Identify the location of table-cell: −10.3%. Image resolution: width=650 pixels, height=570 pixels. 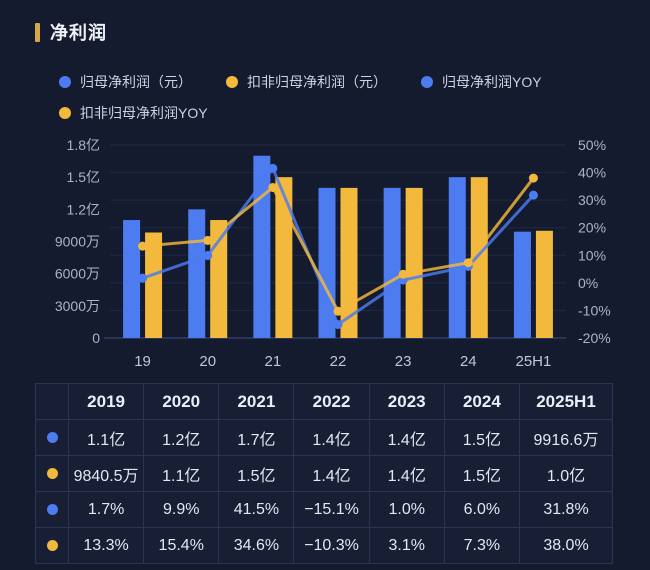
(331, 545).